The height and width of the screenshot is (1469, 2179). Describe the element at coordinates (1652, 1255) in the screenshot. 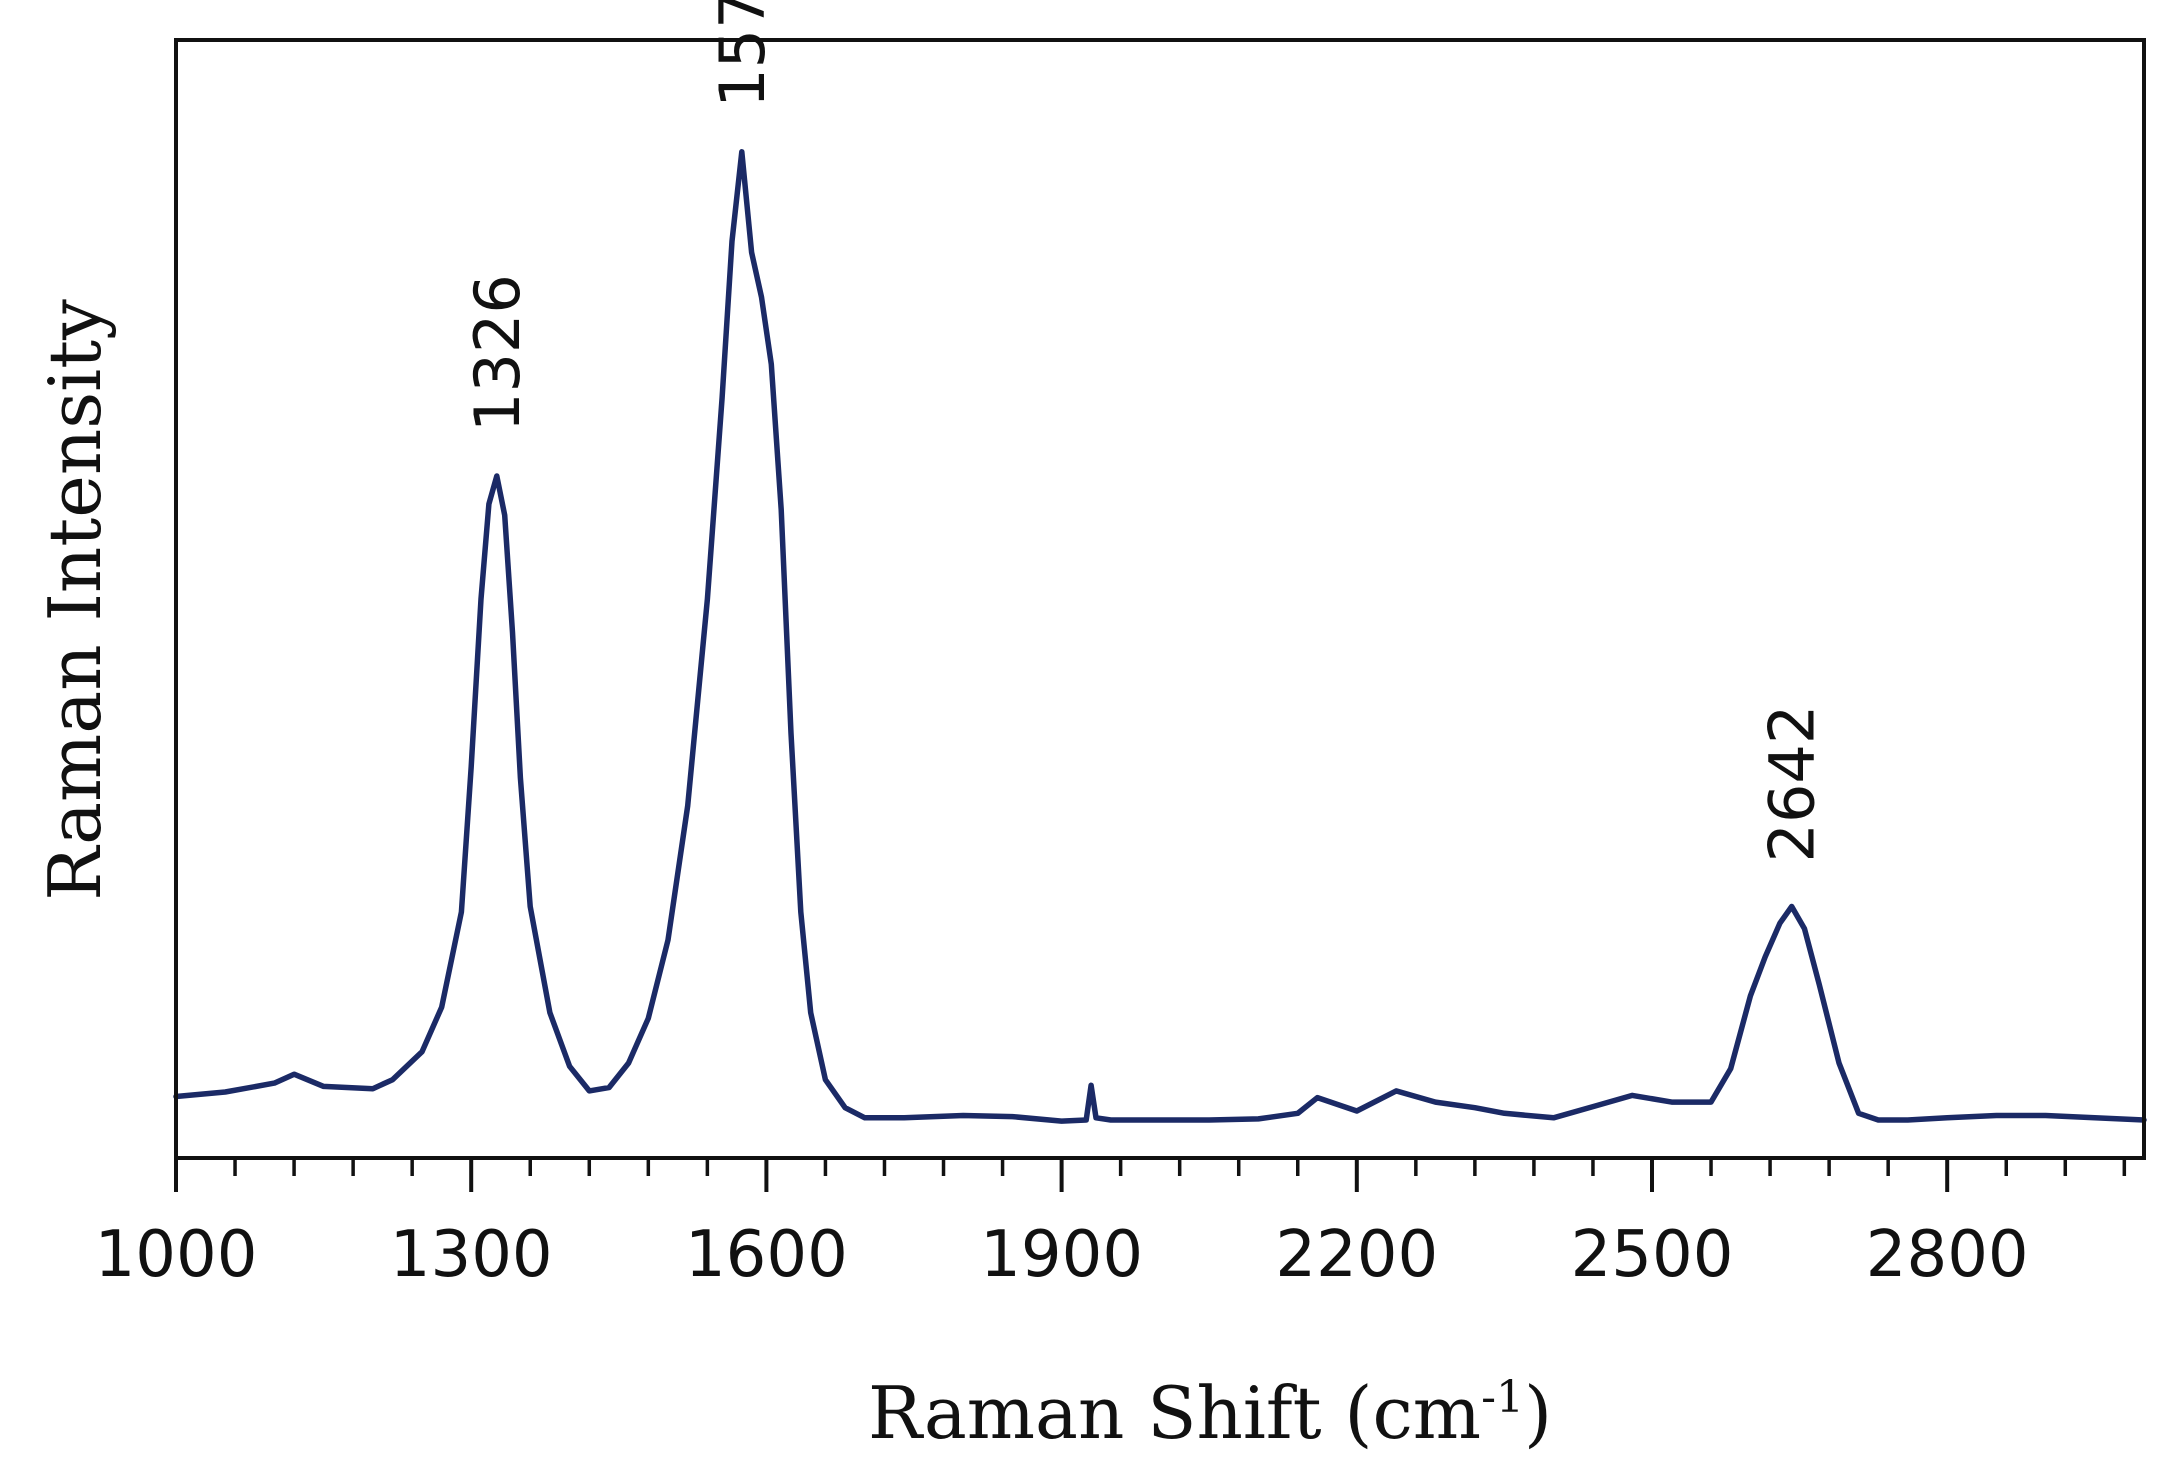

I see `x-tick-label: 2500` at that location.